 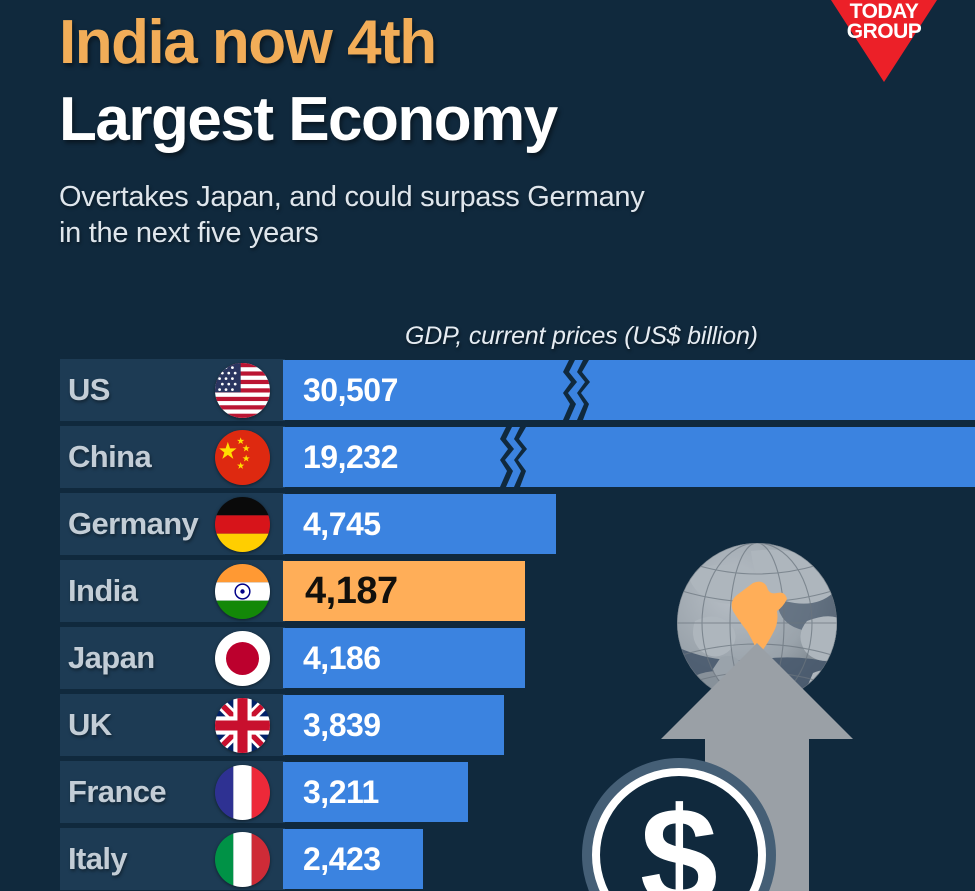 What do you see at coordinates (242, 725) in the screenshot?
I see `flag-uk-icon` at bounding box center [242, 725].